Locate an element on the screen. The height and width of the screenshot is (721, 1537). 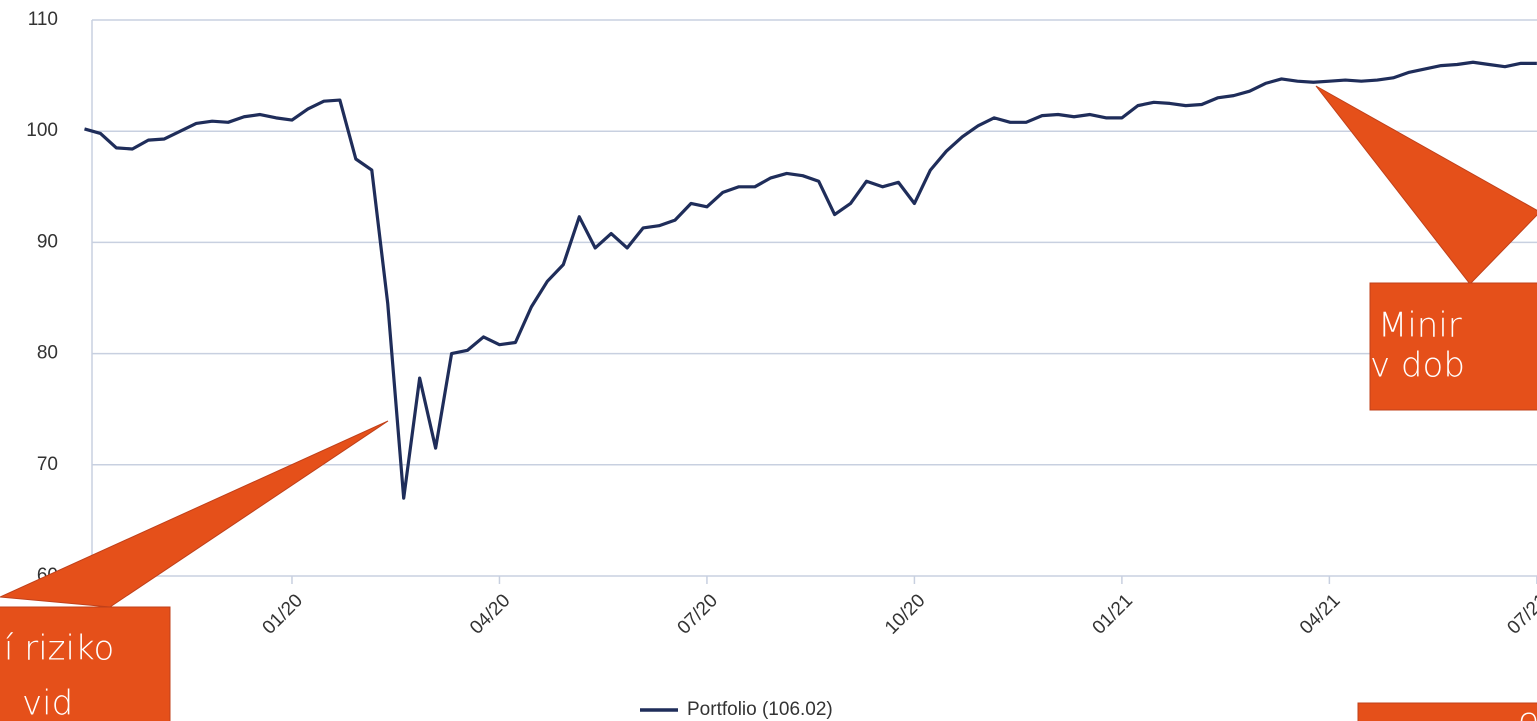
y-tick-label: 100 is located at coordinates (42, 130).